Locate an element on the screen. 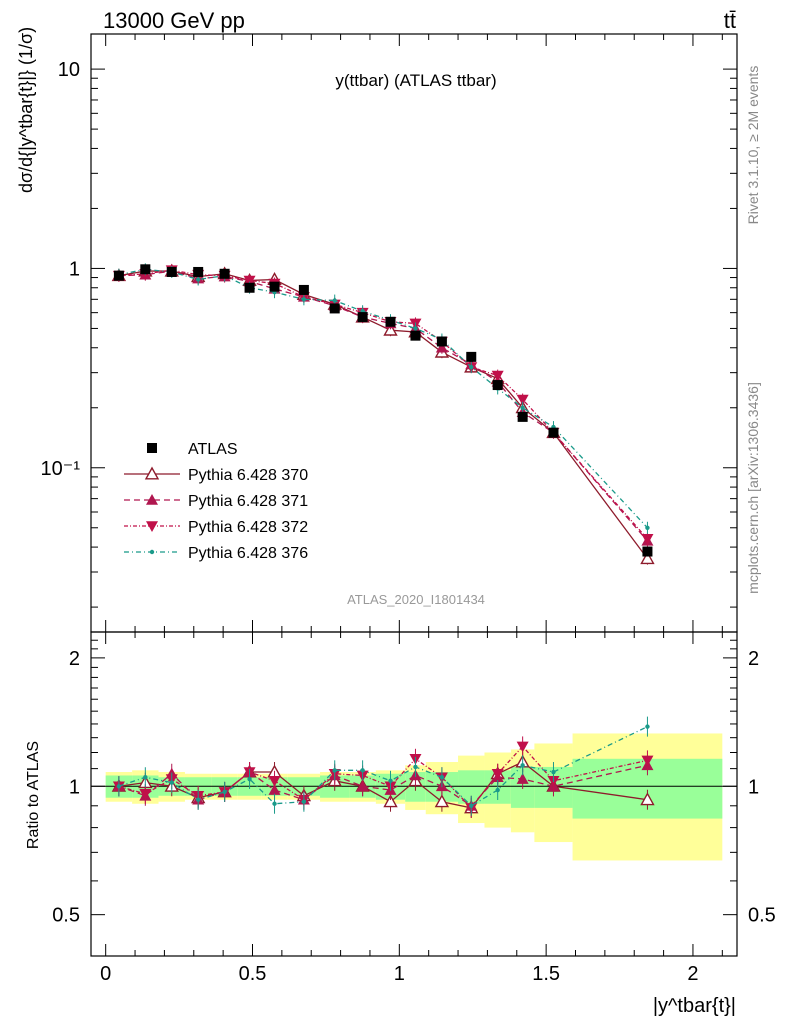 The image size is (786, 1024). ratio-tick-label: 1 is located at coordinates (74, 787).